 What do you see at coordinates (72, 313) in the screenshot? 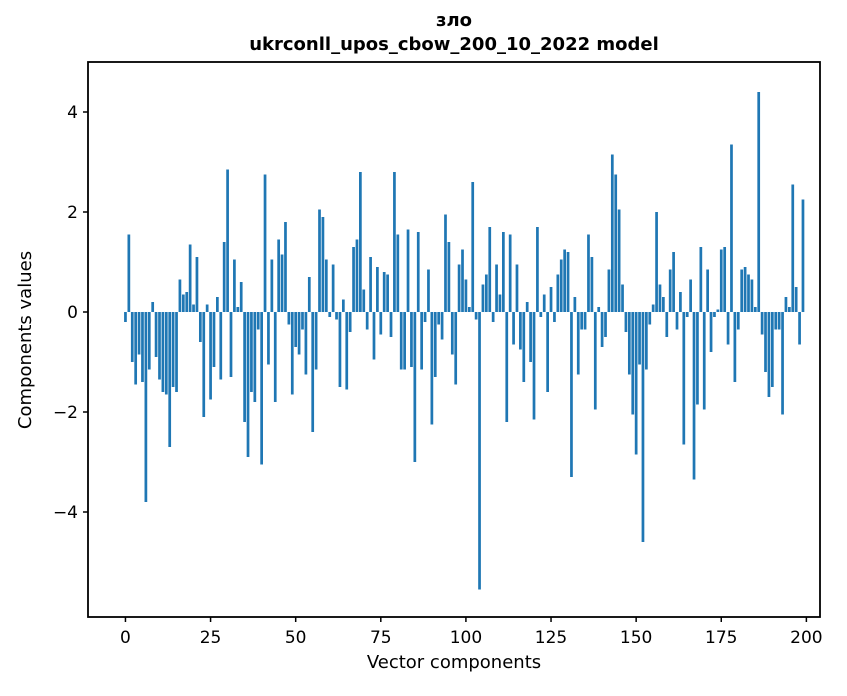
I see `y-tick-label: 0` at bounding box center [72, 313].